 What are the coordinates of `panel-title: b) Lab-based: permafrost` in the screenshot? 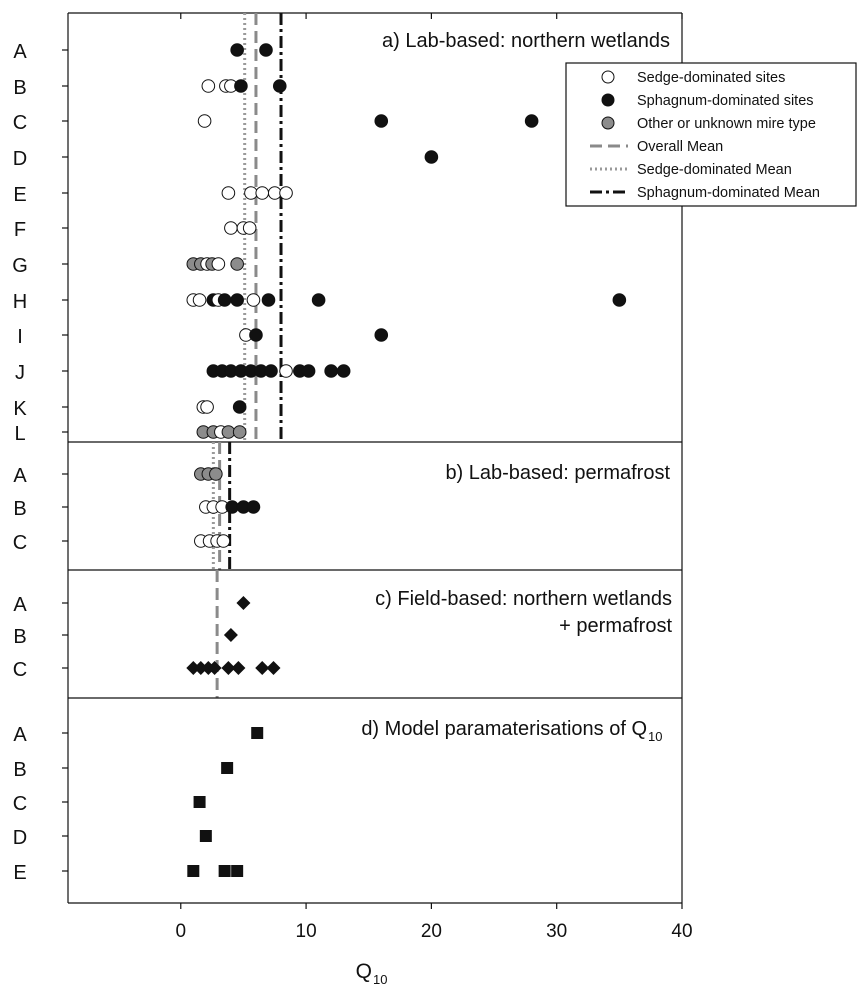 It's located at (557, 473).